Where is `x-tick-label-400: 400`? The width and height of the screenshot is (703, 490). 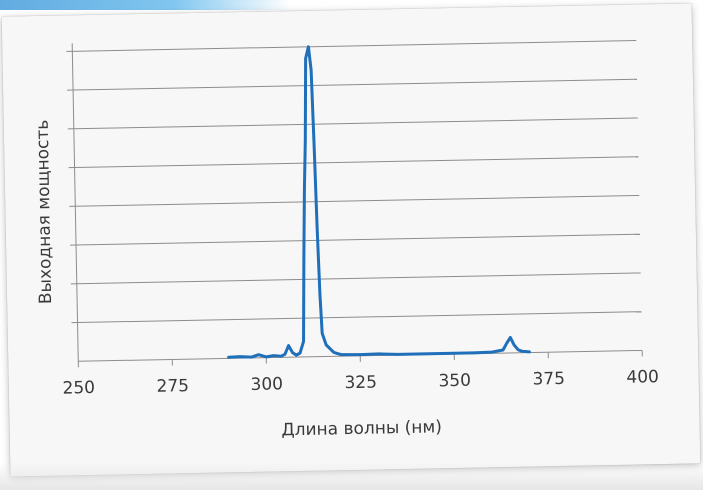
x-tick-label-400: 400 is located at coordinates (642, 377).